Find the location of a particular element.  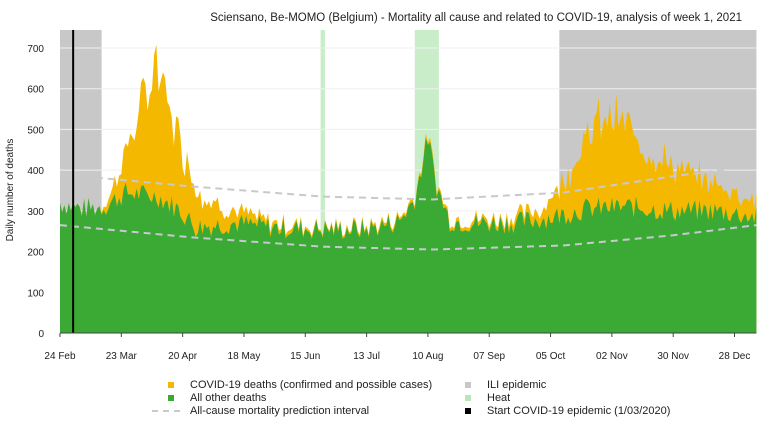

x-tick-label: 28 Dec is located at coordinates (735, 356).